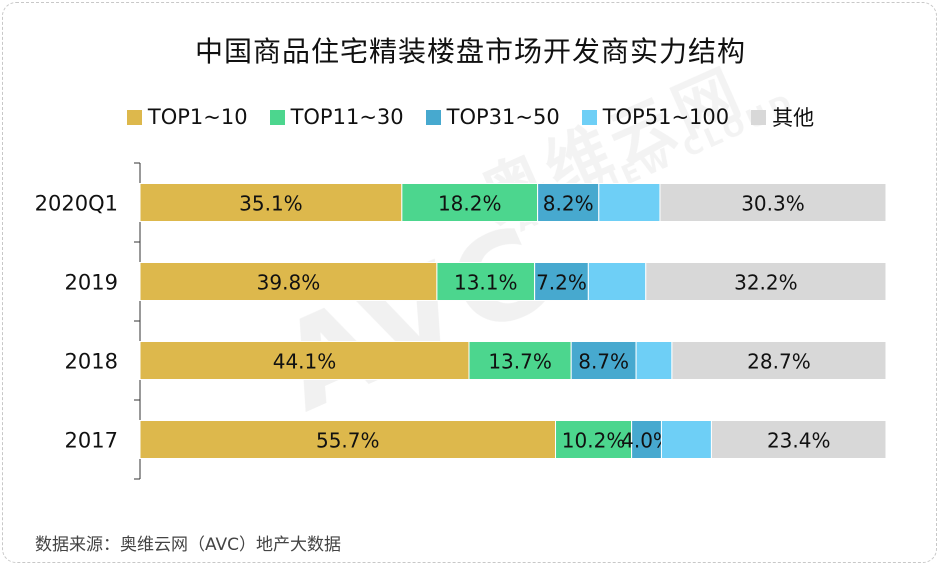 The width and height of the screenshot is (941, 567). I want to click on data-label: 35.1%, so click(271, 204).